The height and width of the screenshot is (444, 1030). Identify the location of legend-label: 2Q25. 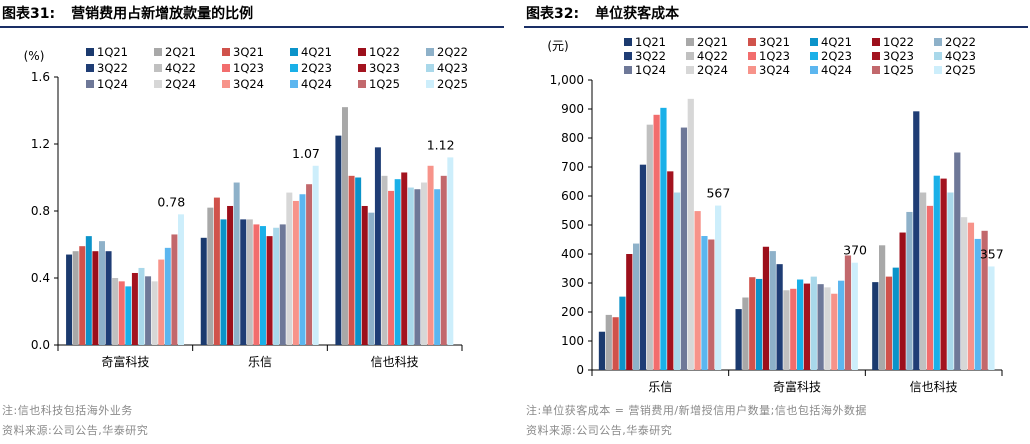
(452, 84).